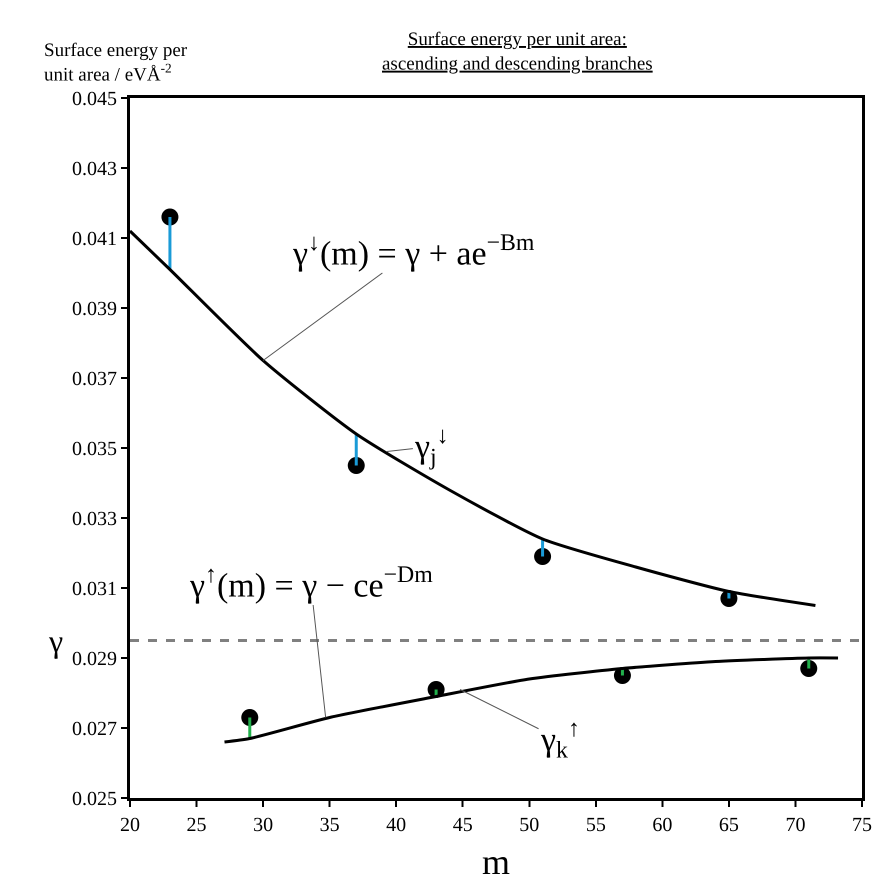  What do you see at coordinates (596, 825) in the screenshot?
I see `x-tick-label: 55` at bounding box center [596, 825].